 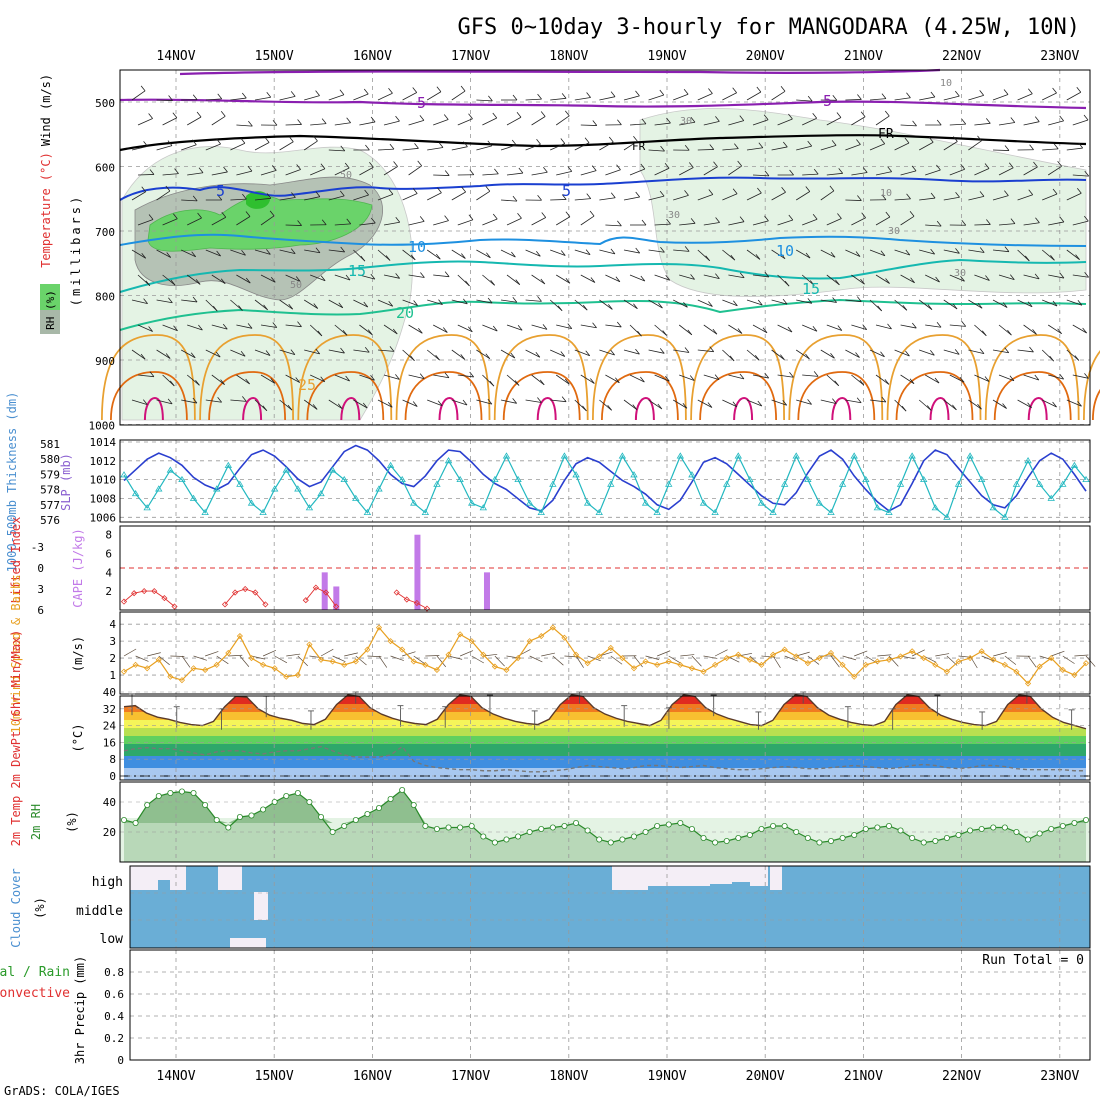 What do you see at coordinates (609, 658) in the screenshot?
I see `wind10m-barbs` at bounding box center [609, 658].